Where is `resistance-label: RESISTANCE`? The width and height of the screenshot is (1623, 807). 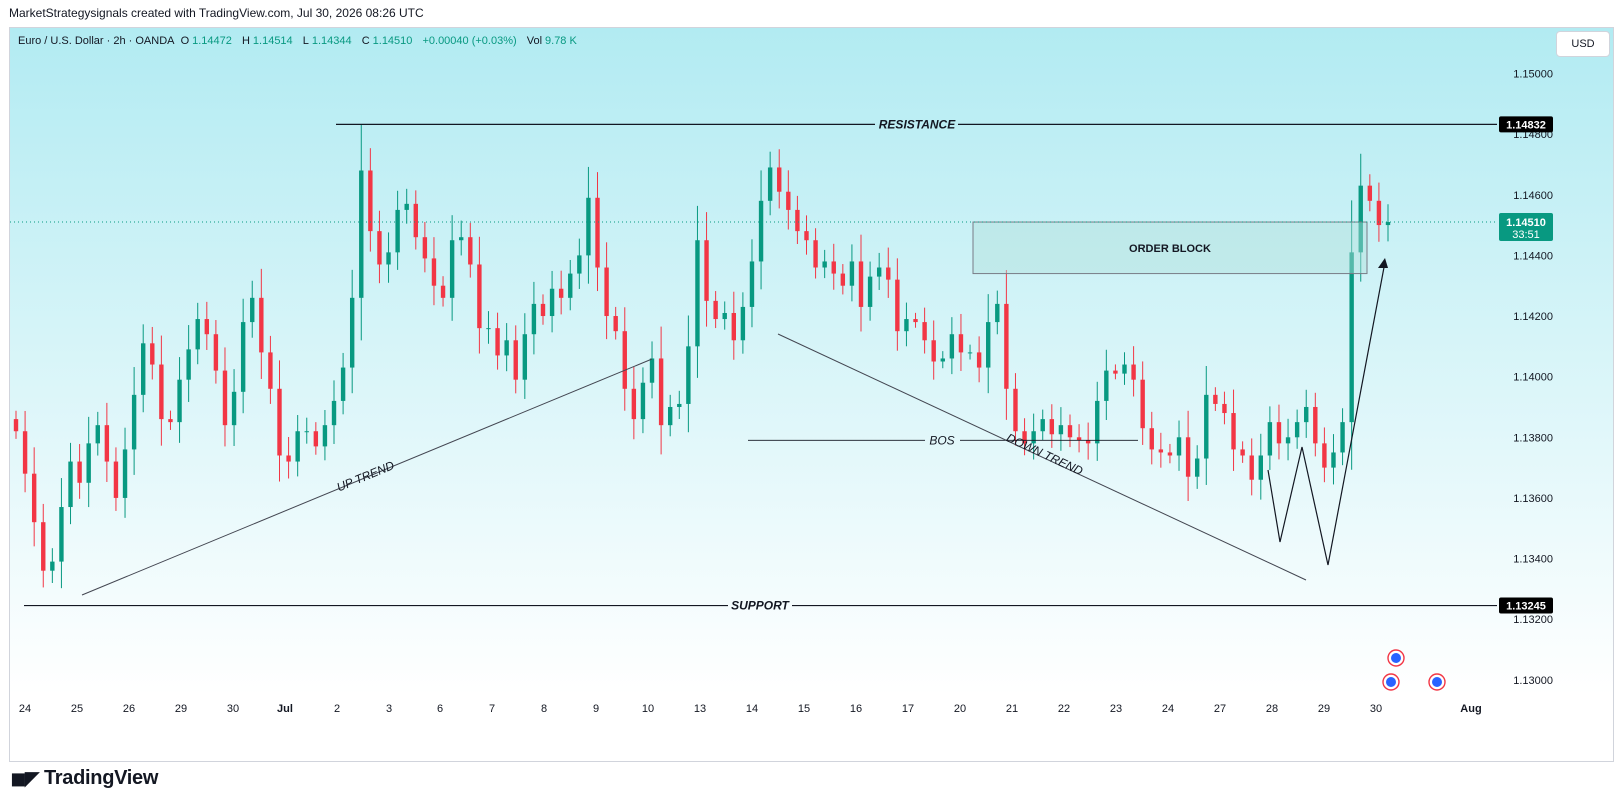
resistance-label: RESISTANCE is located at coordinates (917, 124).